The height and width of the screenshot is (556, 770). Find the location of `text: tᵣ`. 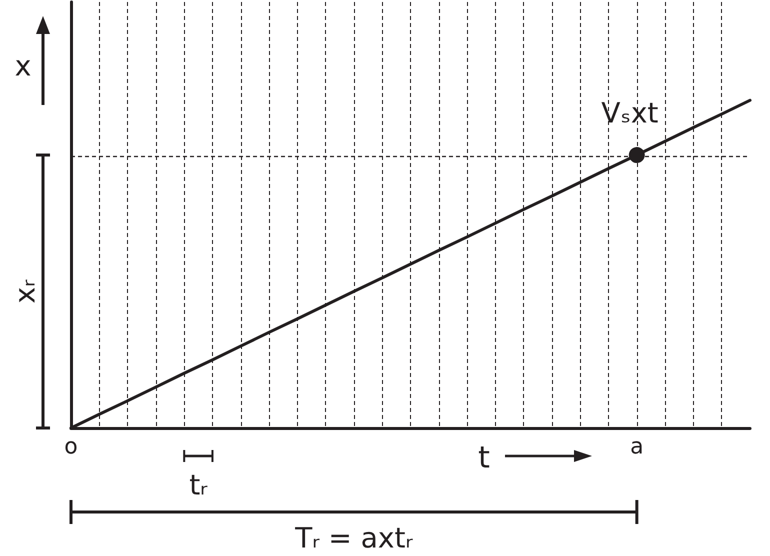

text: tᵣ is located at coordinates (198, 485).